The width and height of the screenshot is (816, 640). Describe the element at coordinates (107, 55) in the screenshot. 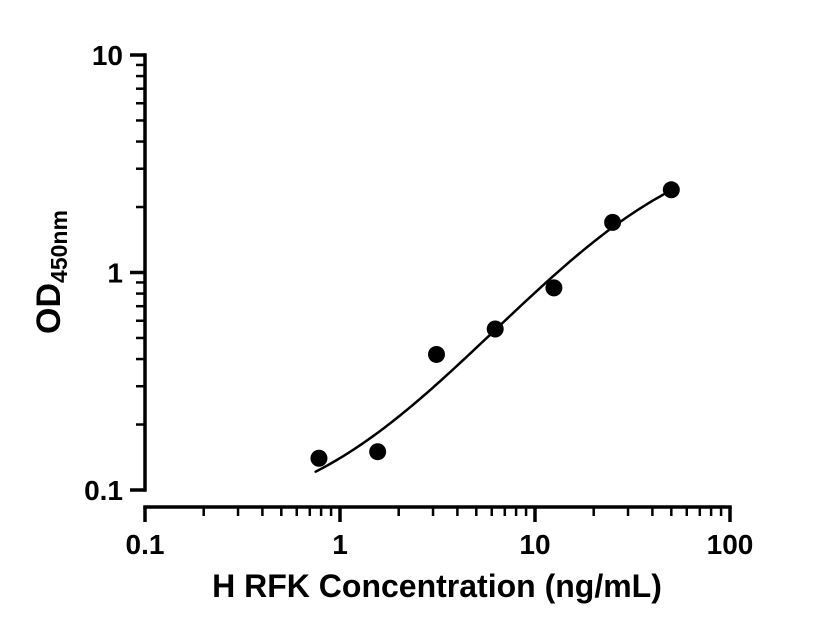

I see `y-tick-label: 10` at that location.